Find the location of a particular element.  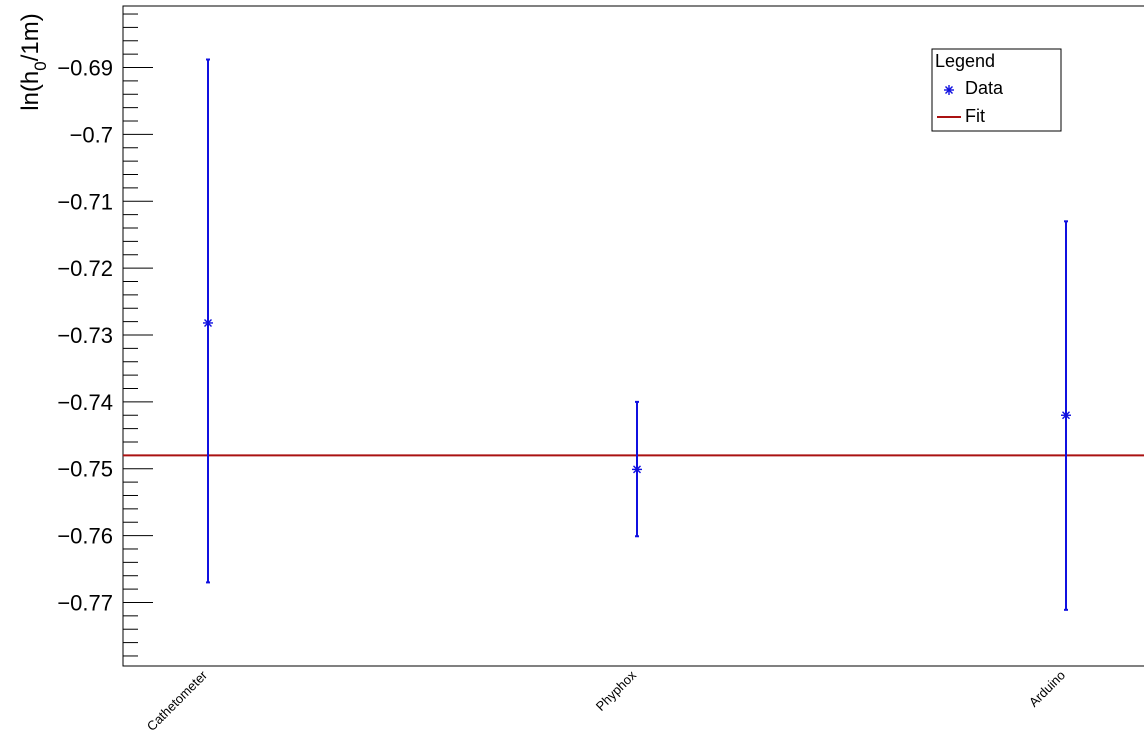

y-tick-label: −0.7 is located at coordinates (91, 134).